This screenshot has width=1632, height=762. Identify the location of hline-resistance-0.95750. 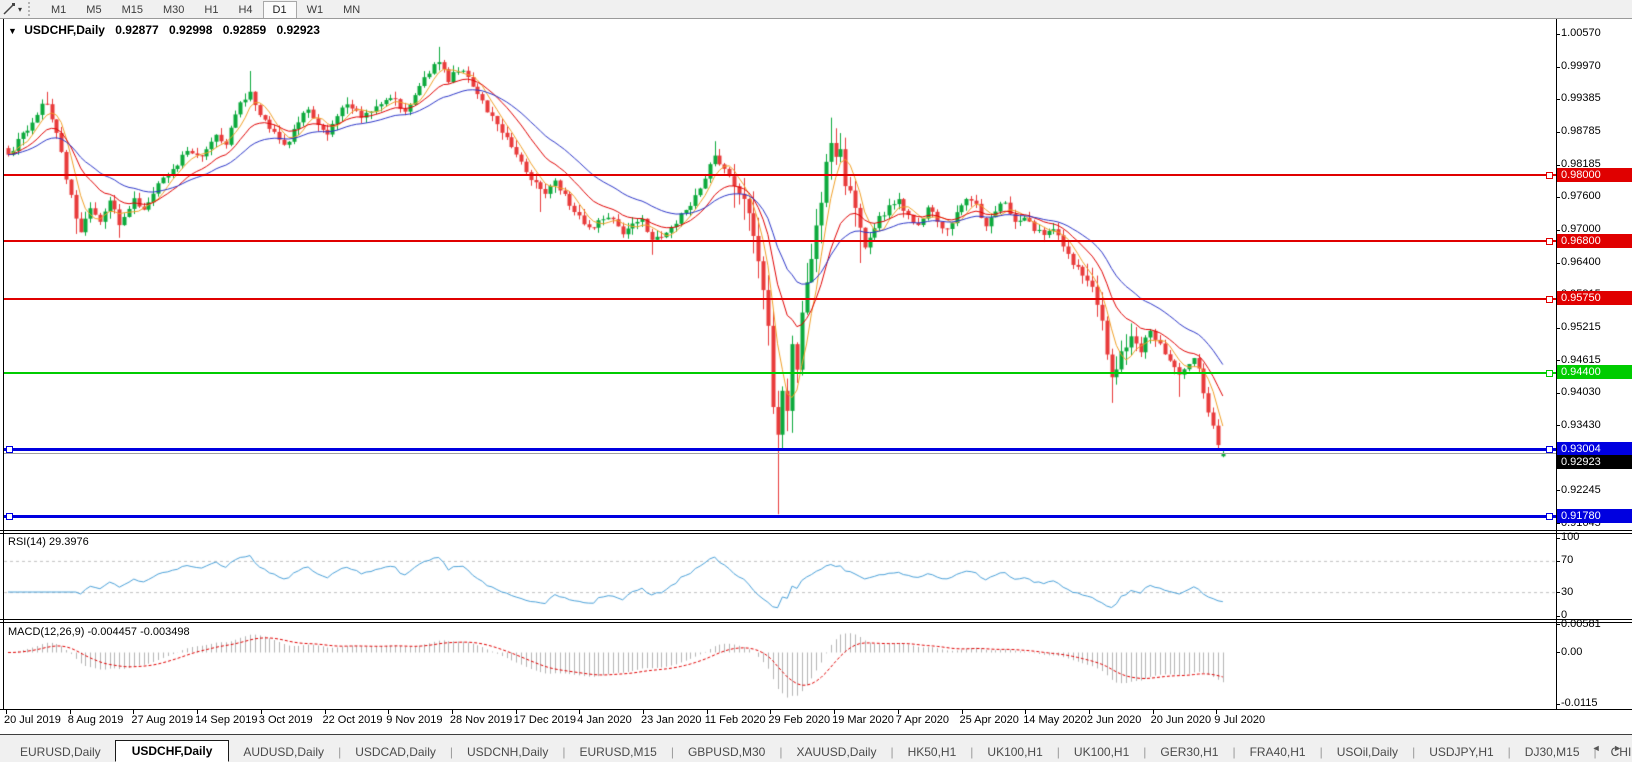
(780, 298).